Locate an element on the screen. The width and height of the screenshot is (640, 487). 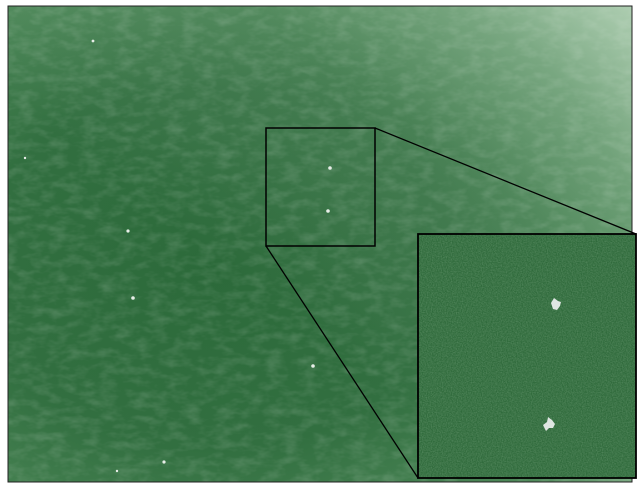
zoom-region is located at coordinates (320, 187).